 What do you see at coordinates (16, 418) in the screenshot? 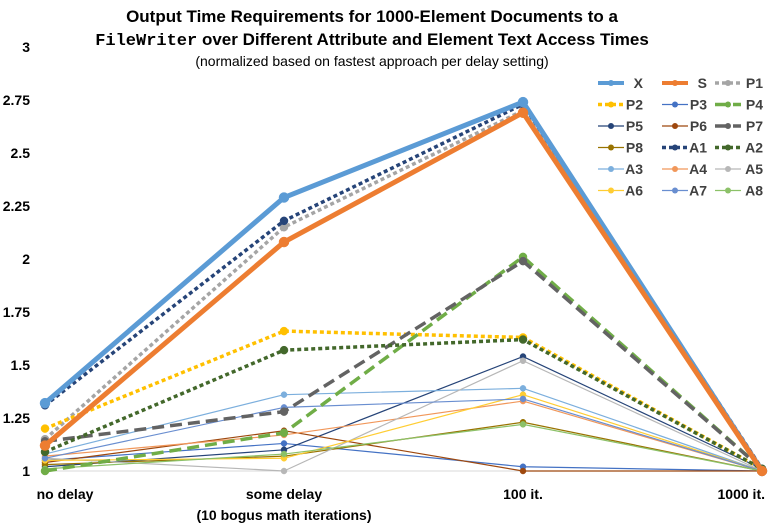
I see `y-tick-label: 1.25` at bounding box center [16, 418].